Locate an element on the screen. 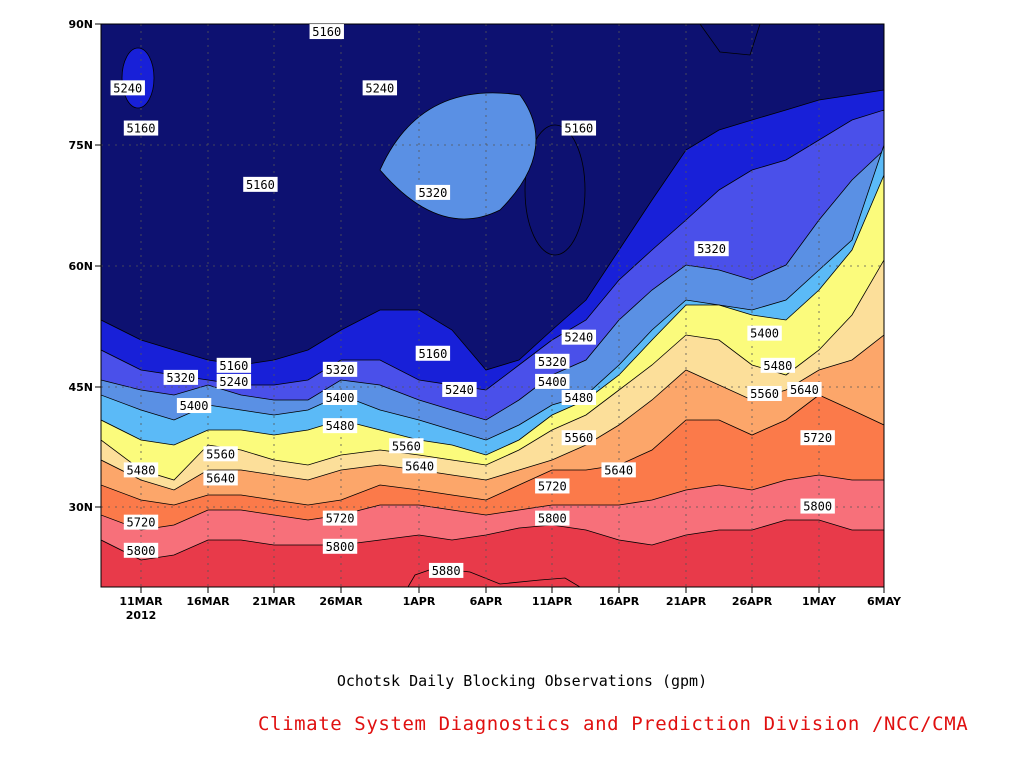 This screenshot has height=768, width=1024. x-tick-label: 26APR is located at coordinates (752, 601).